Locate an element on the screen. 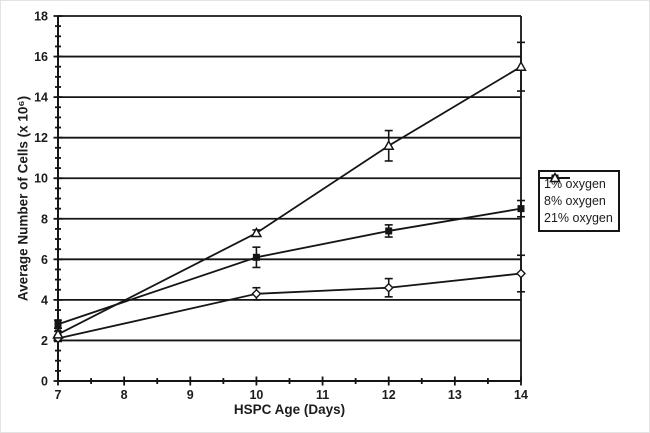 This screenshot has height=433, width=650. y-tick-label: 12 is located at coordinates (41, 138).